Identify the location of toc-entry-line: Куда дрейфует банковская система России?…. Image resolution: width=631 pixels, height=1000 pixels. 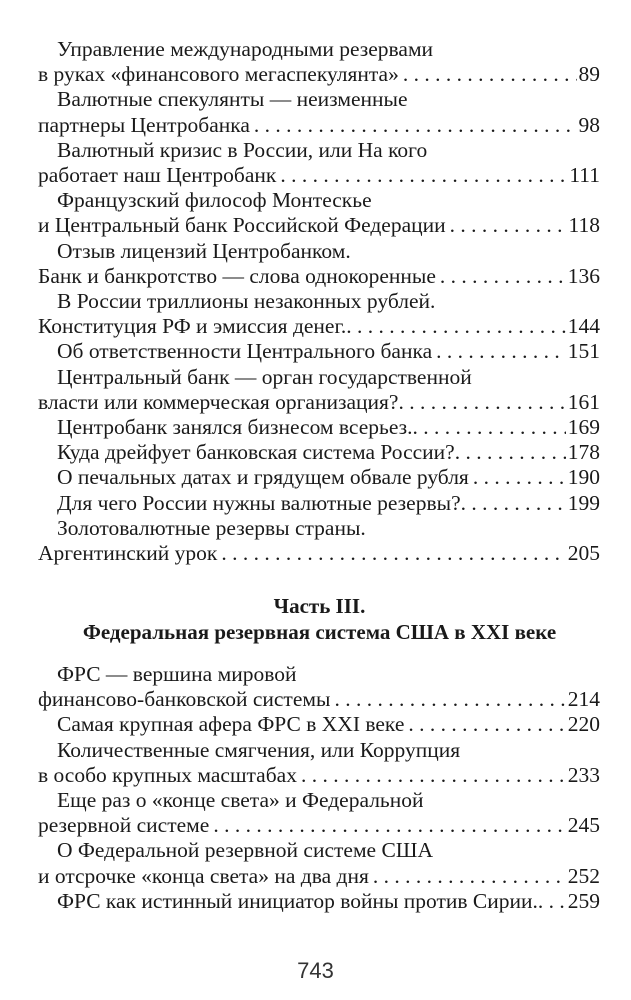
(319, 452).